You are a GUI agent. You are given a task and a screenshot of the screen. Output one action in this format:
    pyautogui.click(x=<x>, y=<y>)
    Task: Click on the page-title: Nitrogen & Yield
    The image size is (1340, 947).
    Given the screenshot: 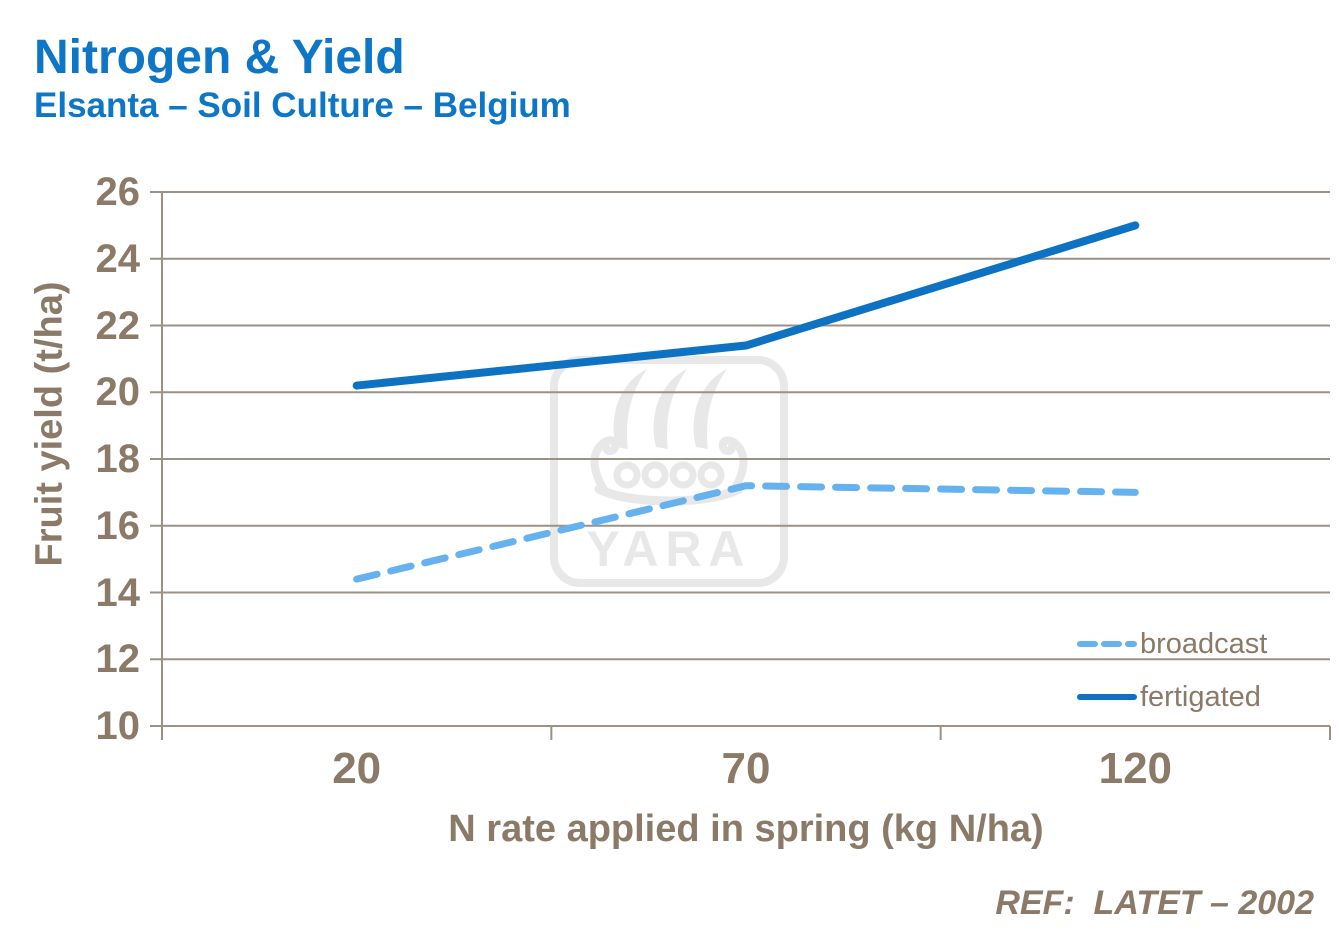 What is the action you would take?
    pyautogui.click(x=219, y=57)
    